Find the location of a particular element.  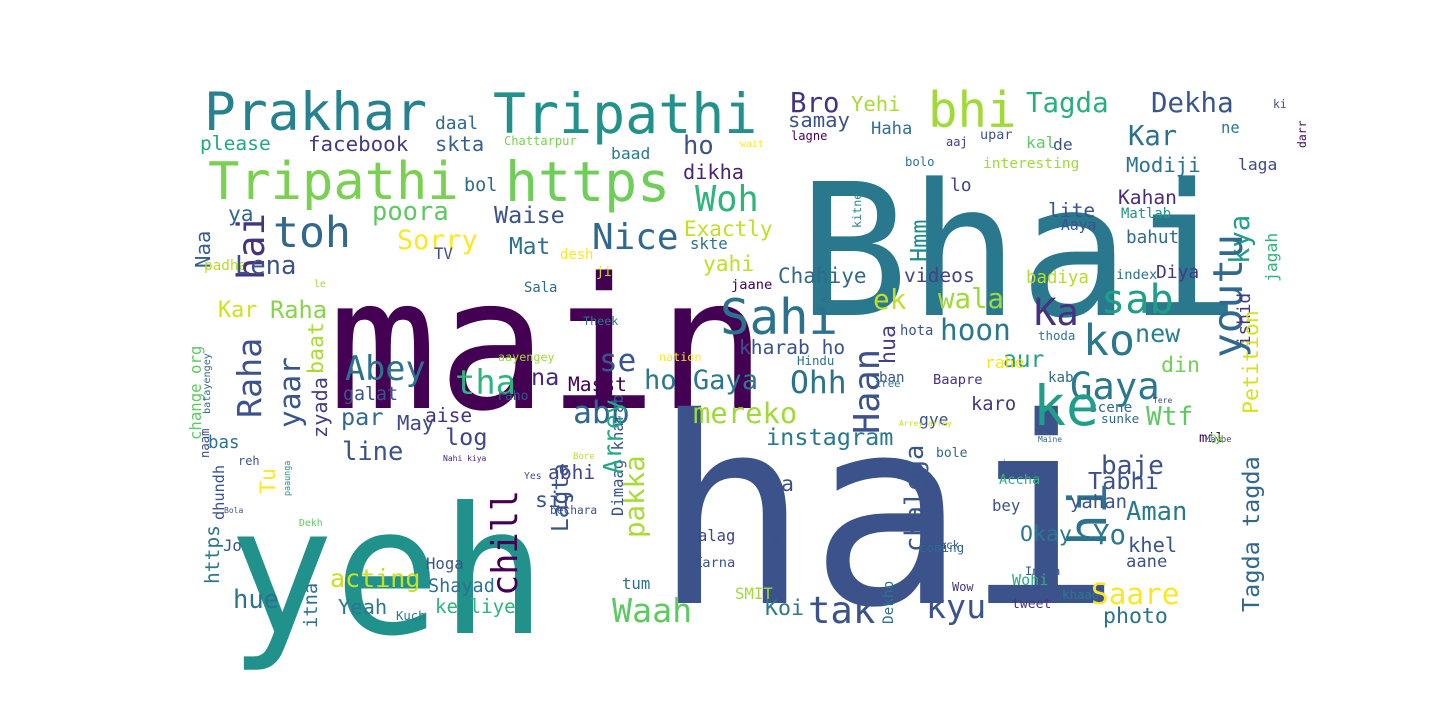

word-cloud-word: Kaun is located at coordinates (777, 539).